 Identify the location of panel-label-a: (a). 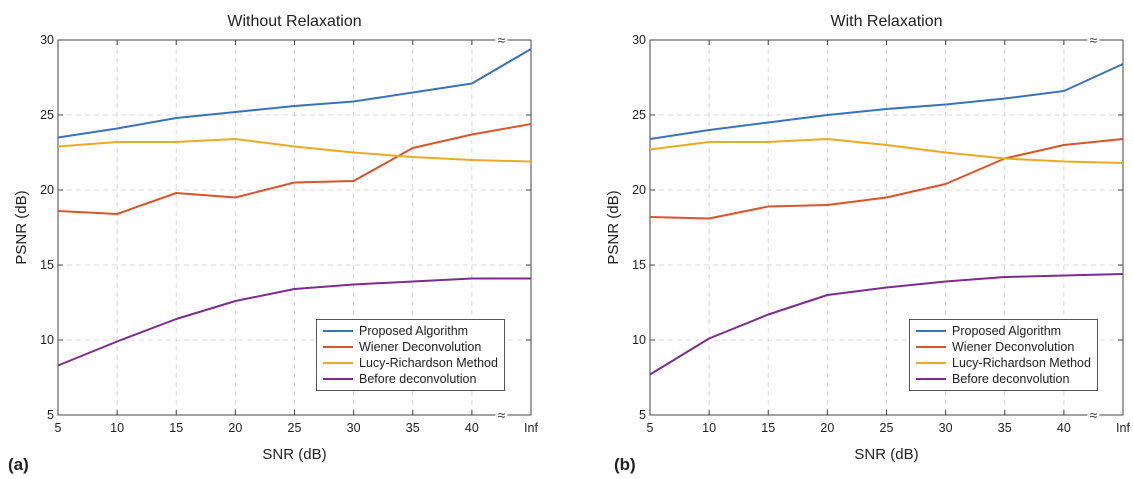
(18, 464).